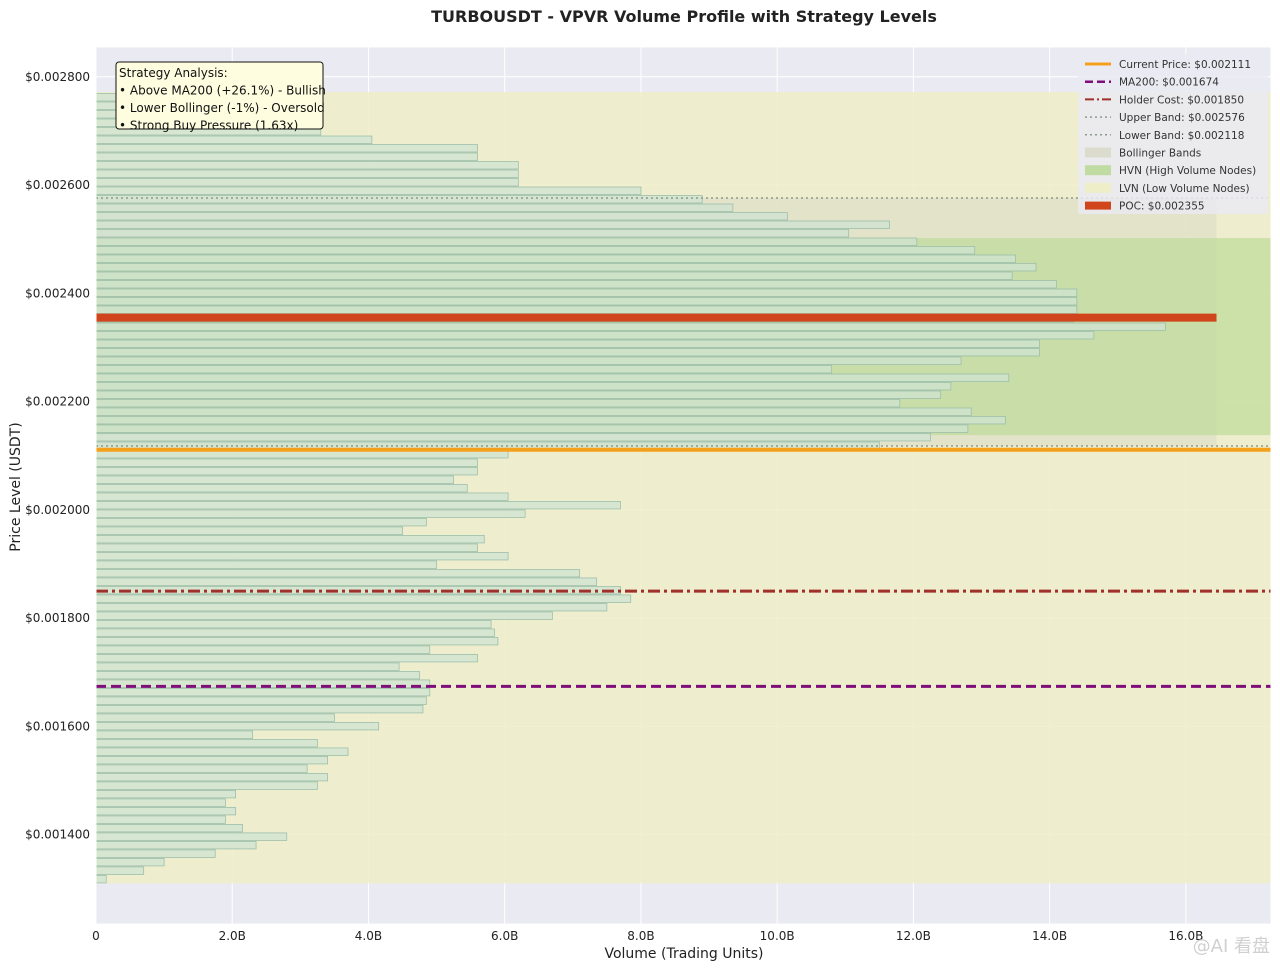 The width and height of the screenshot is (1280, 971). I want to click on annotation-line: Strategy Analysis:, so click(173, 73).